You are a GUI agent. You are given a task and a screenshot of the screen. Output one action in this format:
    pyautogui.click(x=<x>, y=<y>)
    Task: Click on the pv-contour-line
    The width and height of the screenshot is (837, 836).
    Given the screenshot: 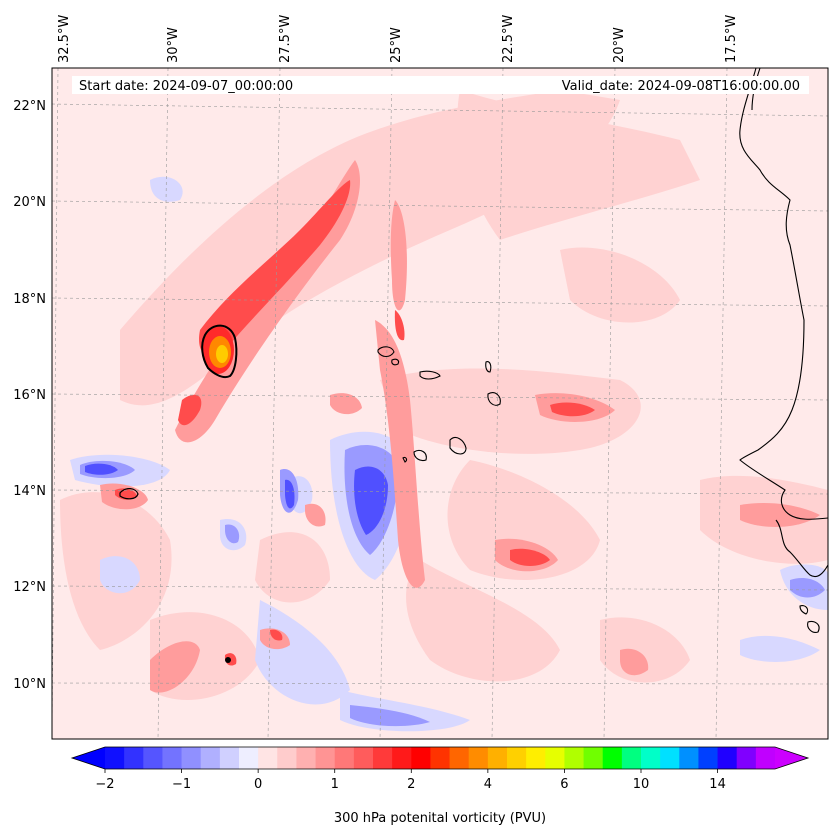 What is the action you would take?
    pyautogui.click(x=219, y=351)
    